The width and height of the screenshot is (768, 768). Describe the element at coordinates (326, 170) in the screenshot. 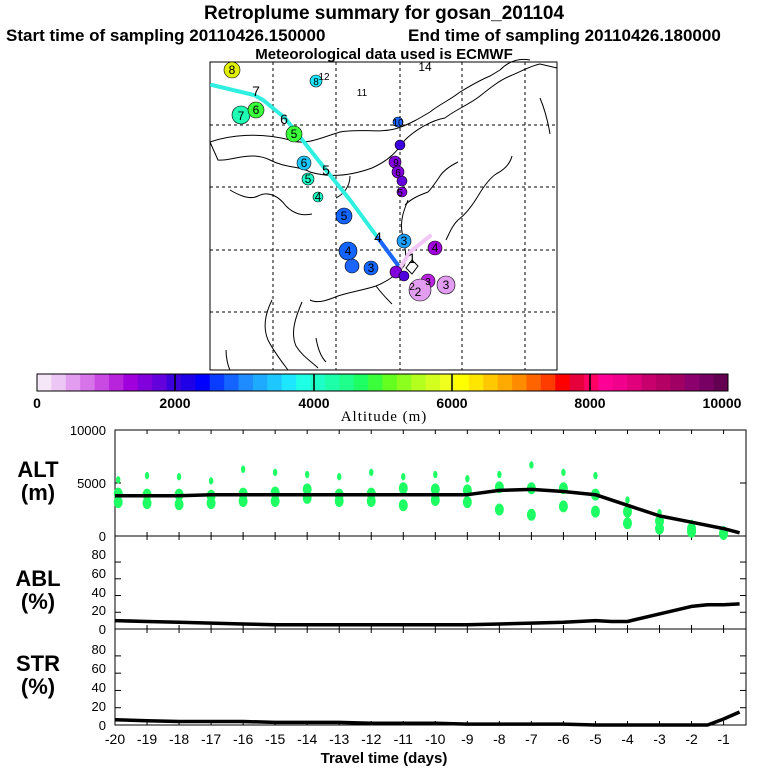

I see `map-label-5: 5` at that location.